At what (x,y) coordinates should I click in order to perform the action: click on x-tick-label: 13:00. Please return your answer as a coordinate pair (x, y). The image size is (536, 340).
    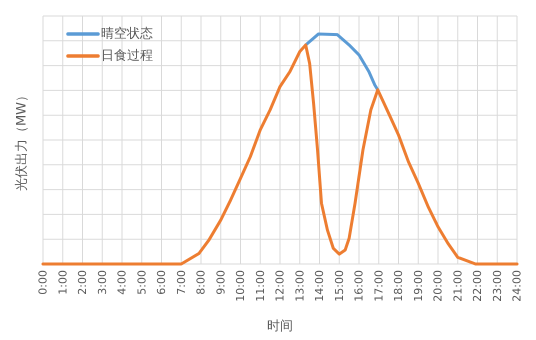
    Looking at the image, I should click on (299, 286).